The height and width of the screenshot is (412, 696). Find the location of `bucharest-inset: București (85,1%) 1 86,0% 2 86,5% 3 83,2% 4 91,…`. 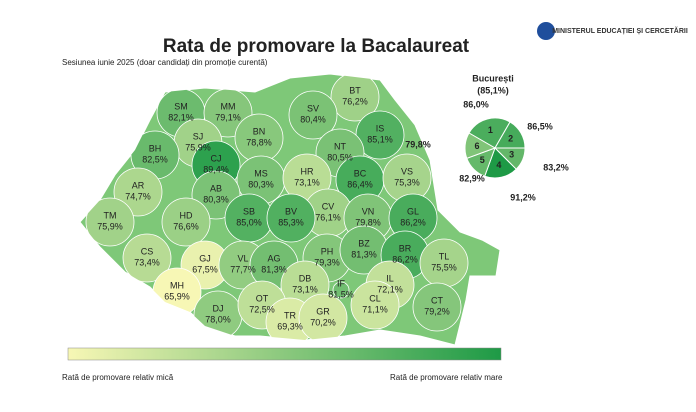

bucharest-inset: București (85,1%) 1 86,0% 2 86,5% 3 83,2% 4 91,… is located at coordinates (487, 137).